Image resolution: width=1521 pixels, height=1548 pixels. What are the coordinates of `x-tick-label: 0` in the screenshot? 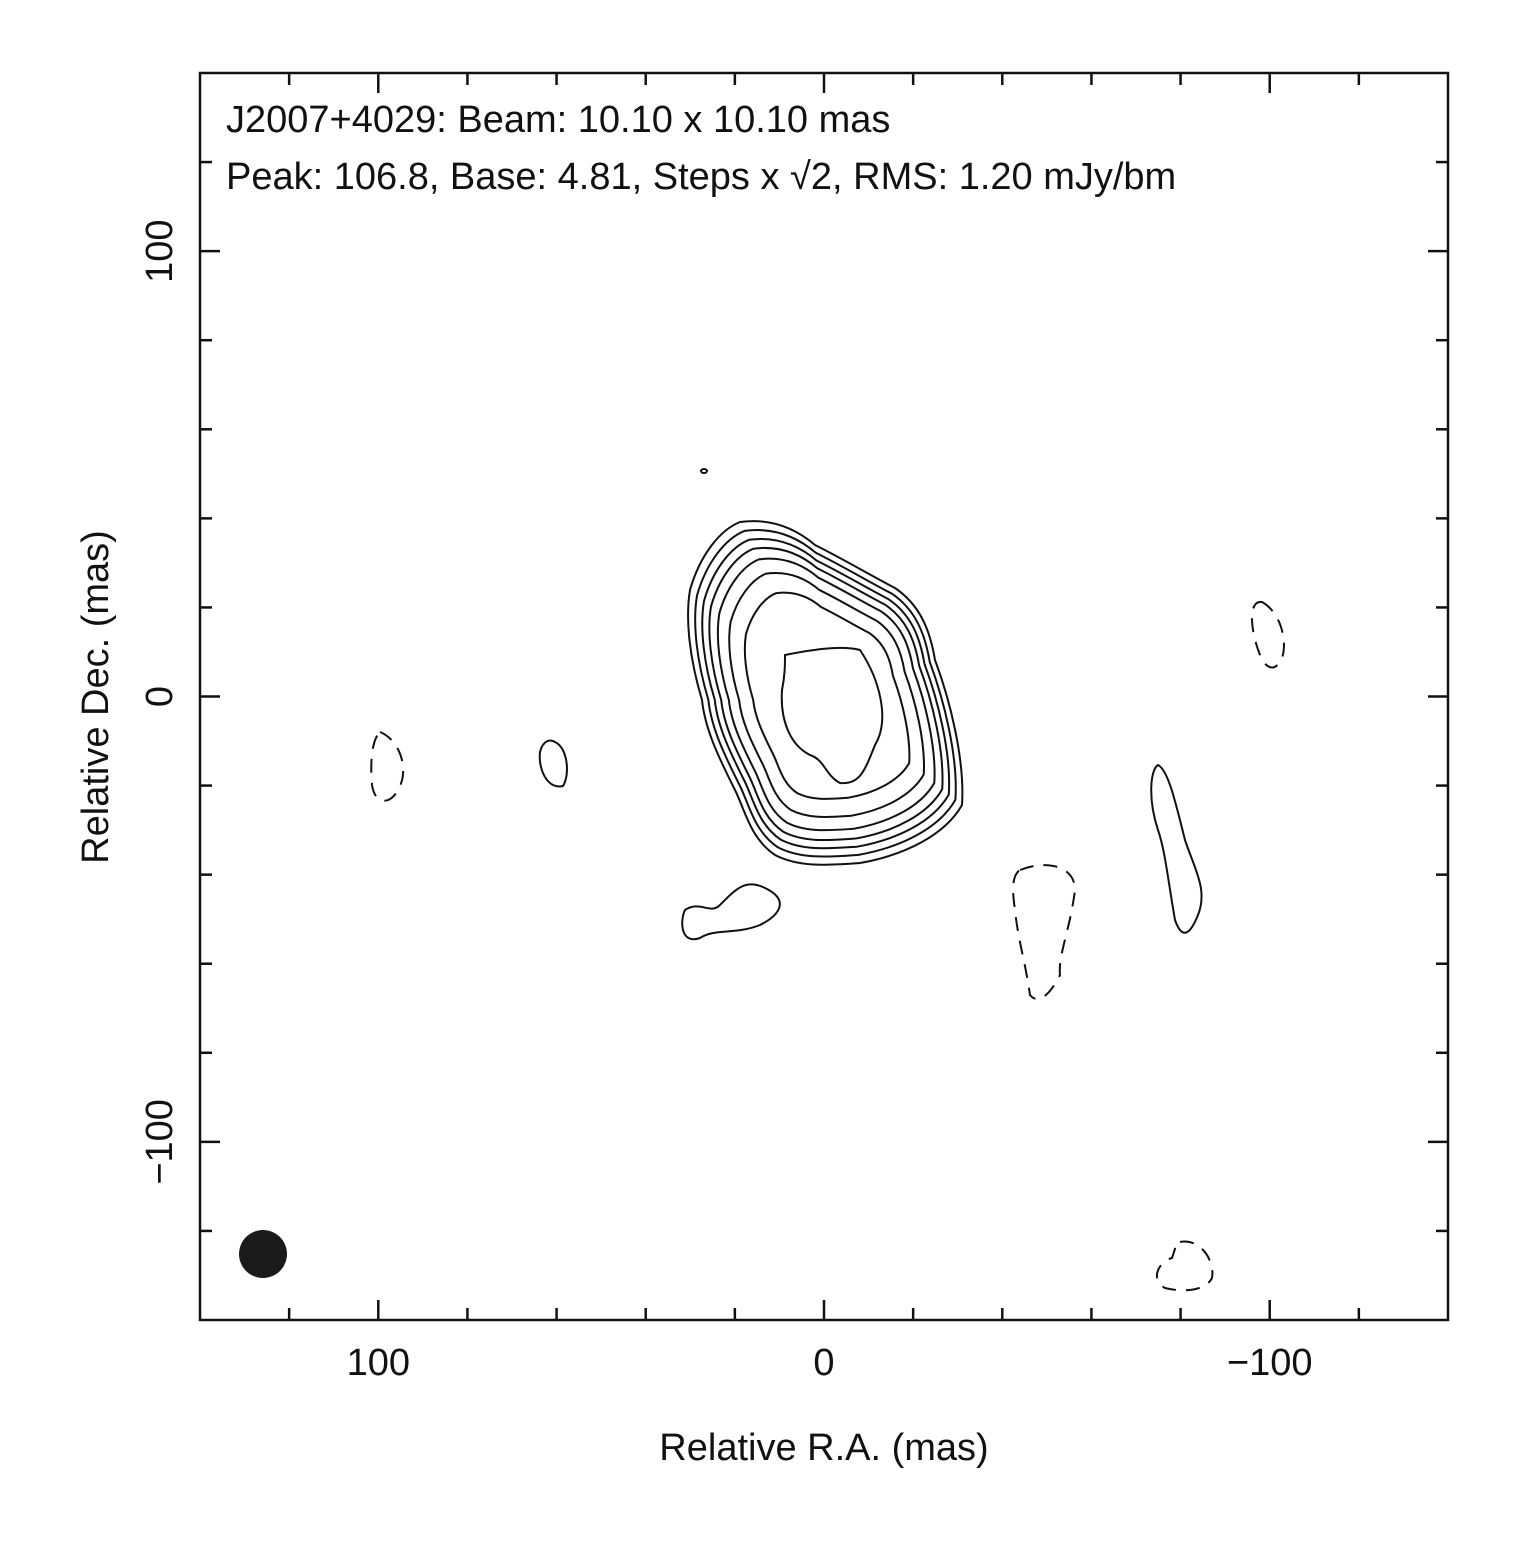 It's located at (823, 1363).